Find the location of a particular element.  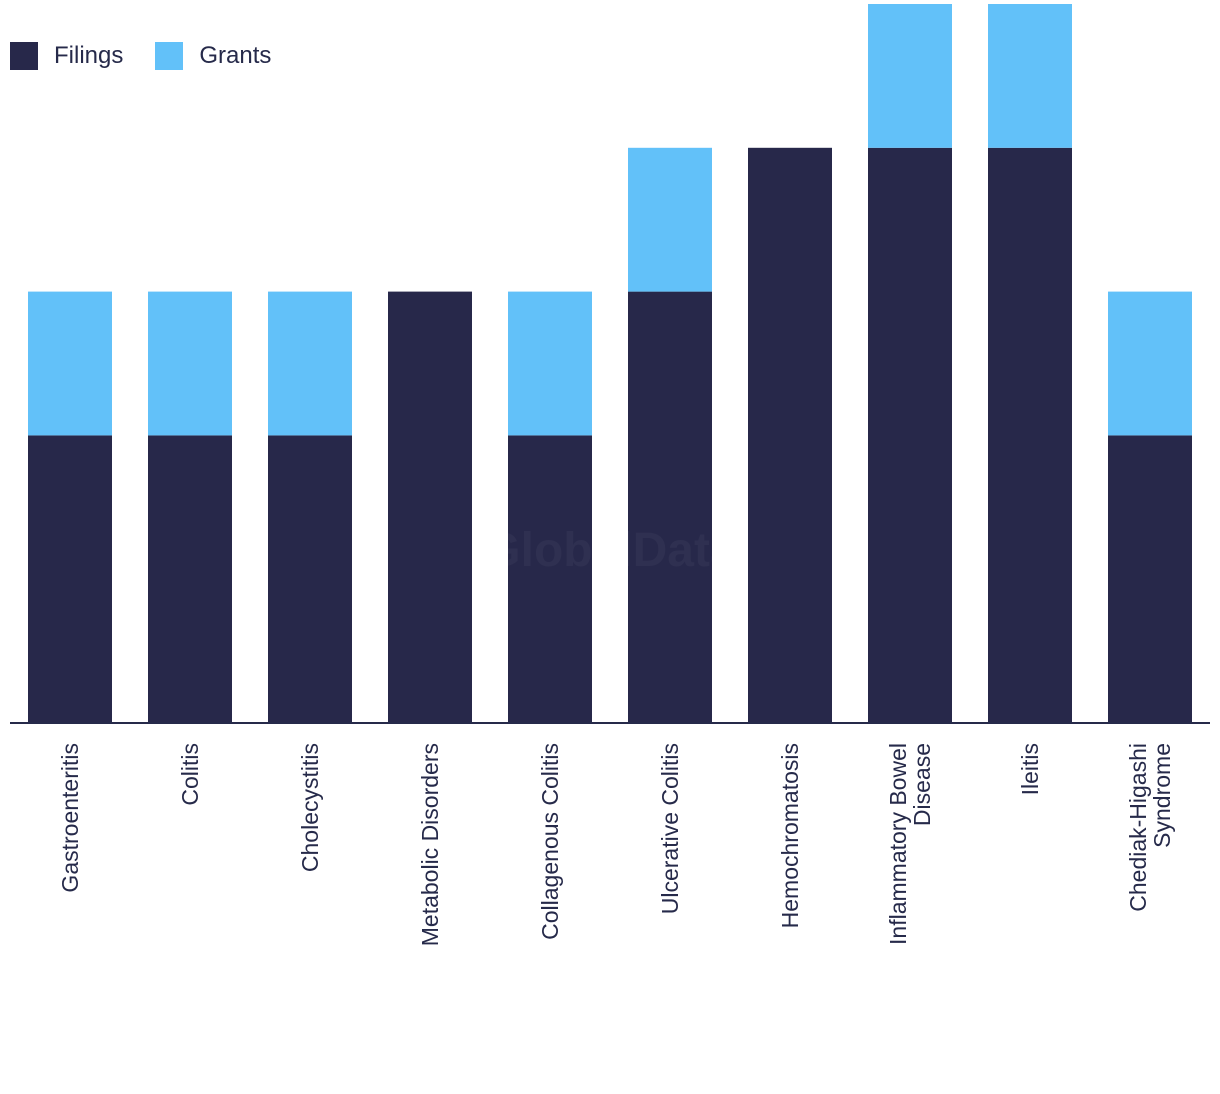

legend-item-grants: Grants is located at coordinates (213, 56).